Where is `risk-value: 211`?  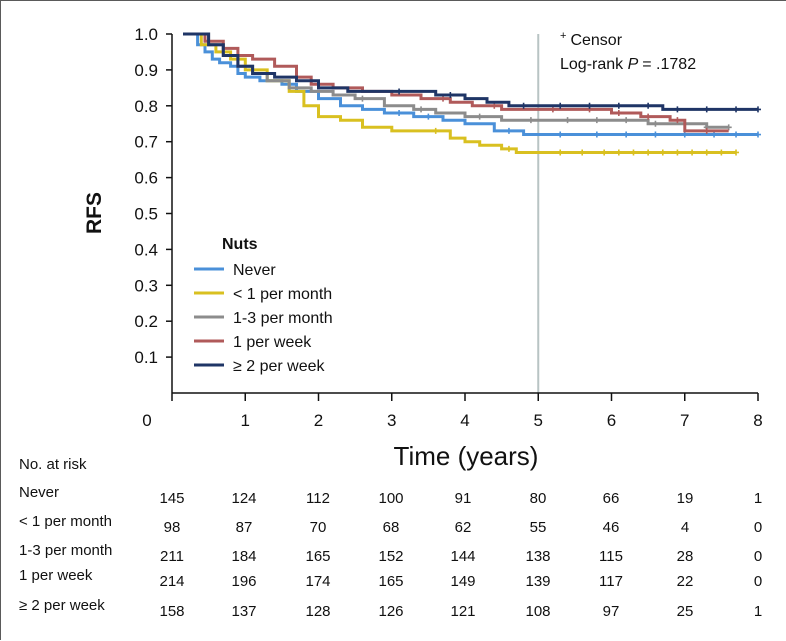 risk-value: 211 is located at coordinates (172, 556).